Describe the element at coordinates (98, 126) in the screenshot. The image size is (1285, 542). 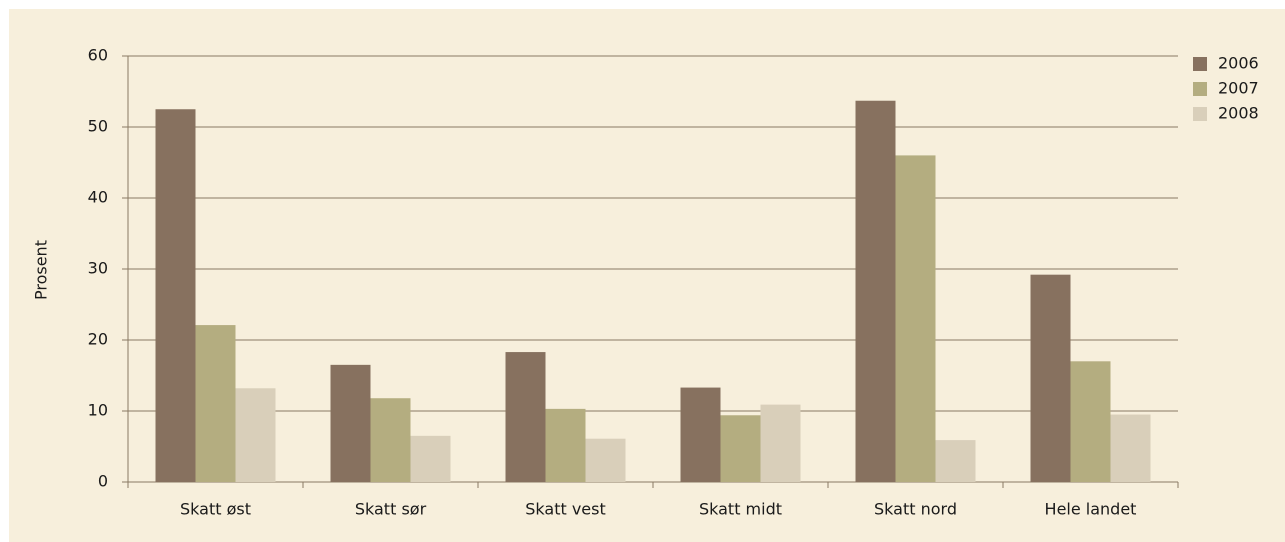
I see `y-tick-label: 50` at that location.